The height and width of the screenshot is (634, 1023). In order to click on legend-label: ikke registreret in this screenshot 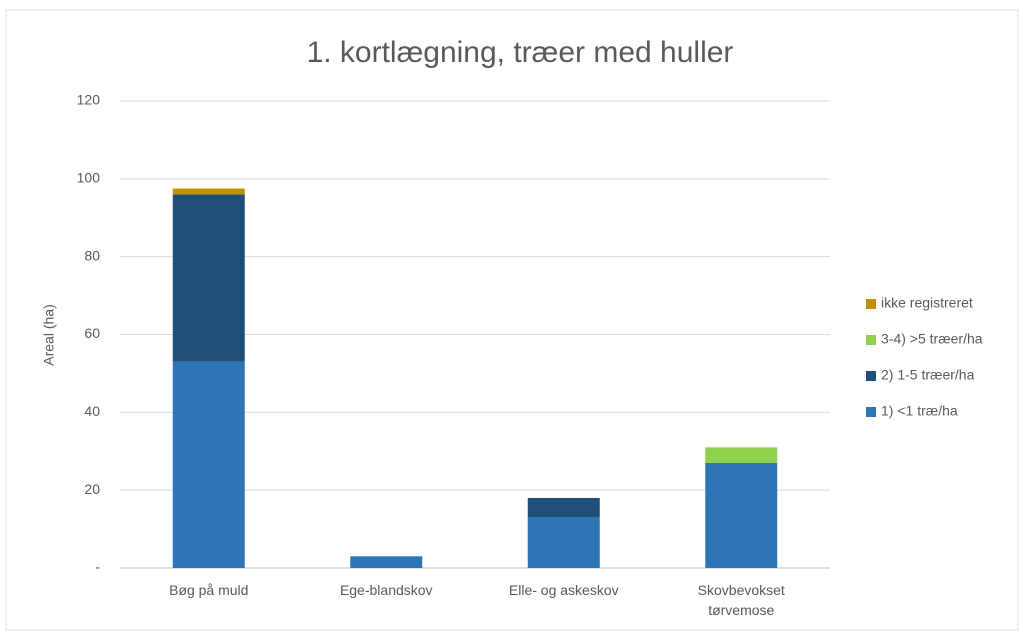, I will do `click(927, 303)`.